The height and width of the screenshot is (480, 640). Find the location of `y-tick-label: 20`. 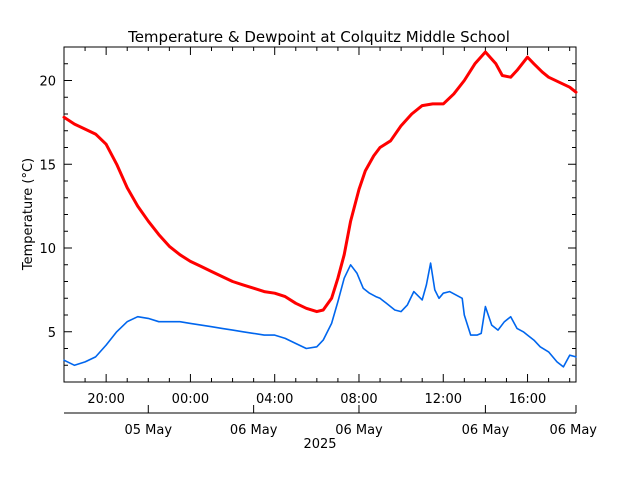

y-tick-label: 20 is located at coordinates (47, 82).